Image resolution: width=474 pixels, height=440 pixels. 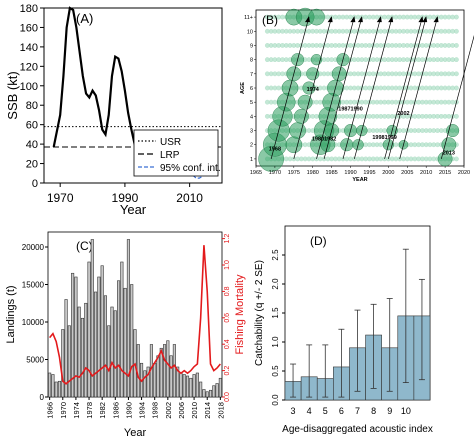 I want to click on panel-b-x-tick-label: 1975, so click(x=294, y=173).